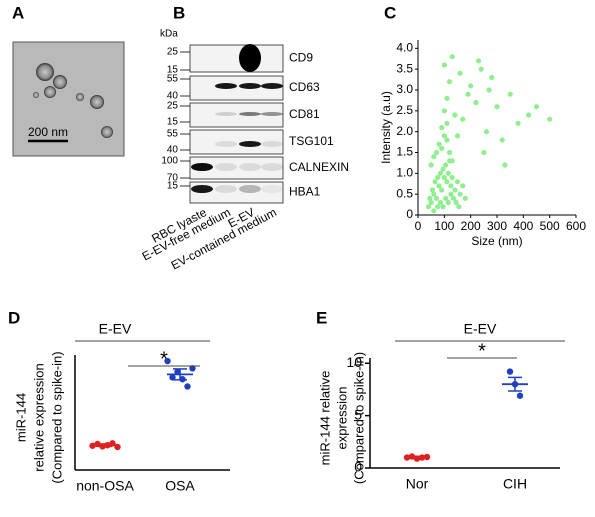  Describe the element at coordinates (169, 34) in the screenshot. I see `unit-label: kDa` at that location.